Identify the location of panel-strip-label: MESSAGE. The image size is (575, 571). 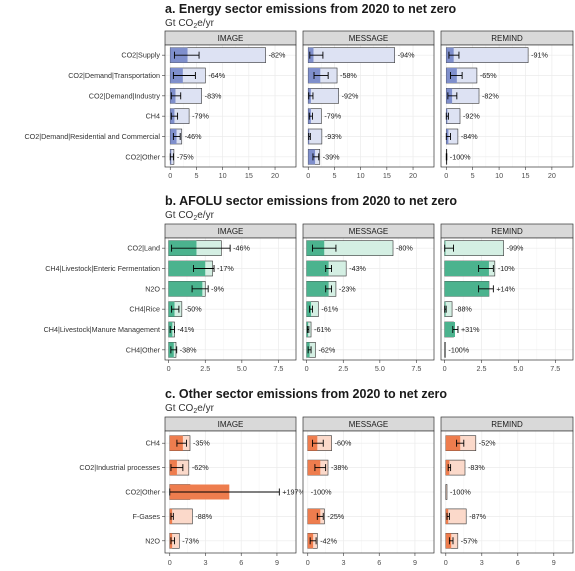
(369, 424).